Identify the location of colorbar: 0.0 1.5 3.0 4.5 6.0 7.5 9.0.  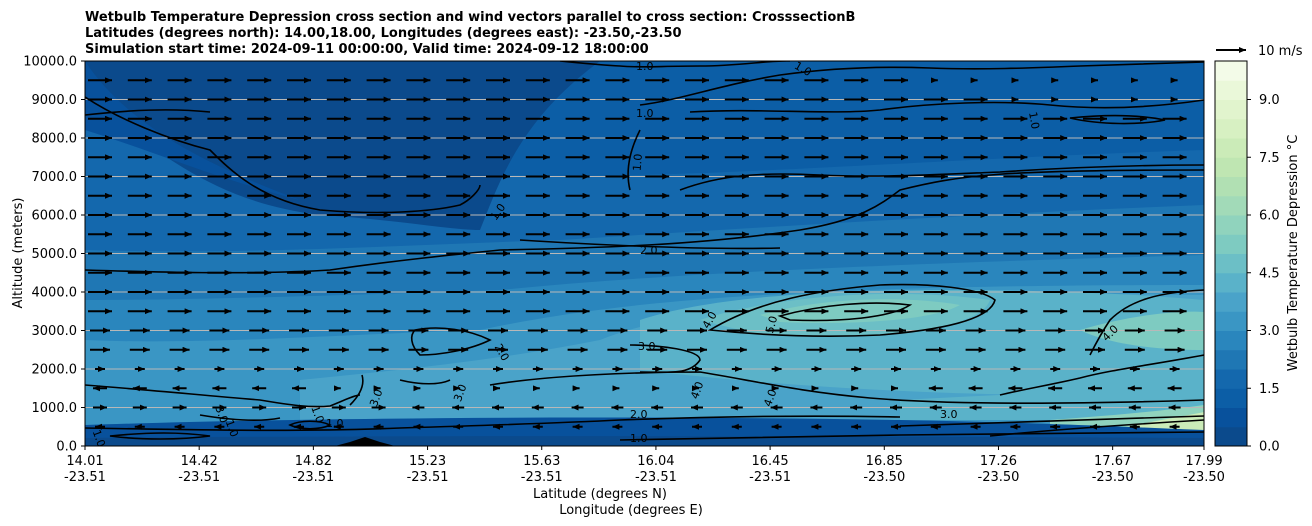
(1247, 257).